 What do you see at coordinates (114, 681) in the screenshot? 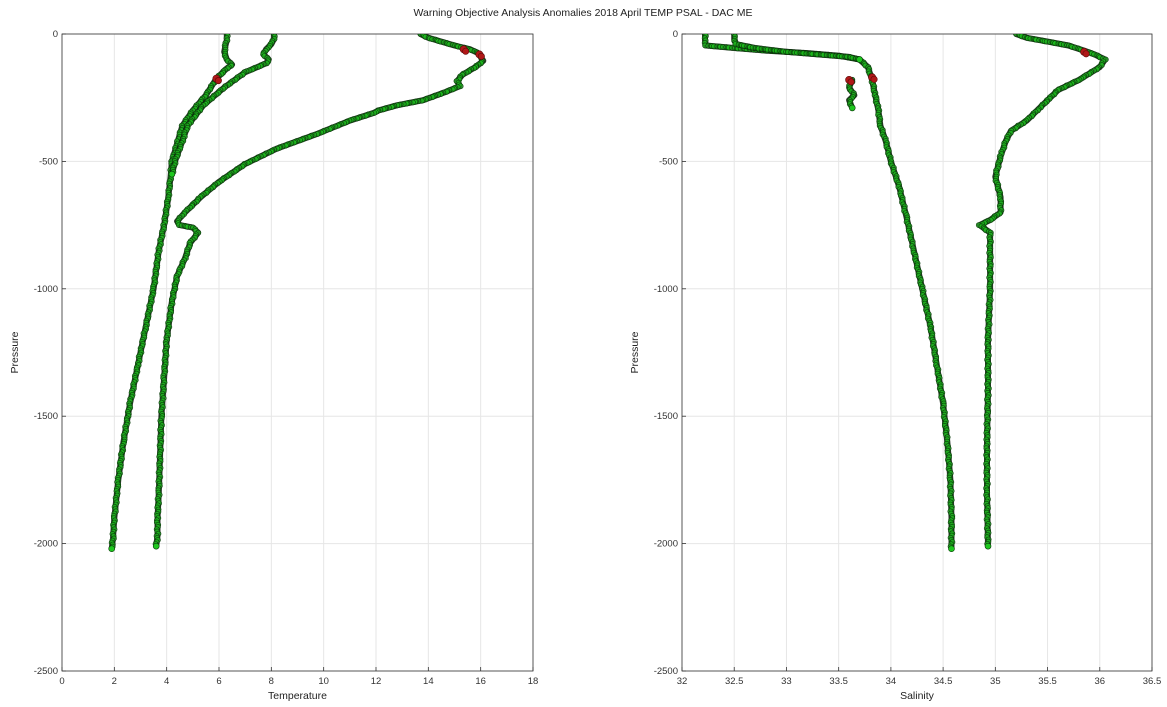
I see `x-tick-label: 2` at bounding box center [114, 681].